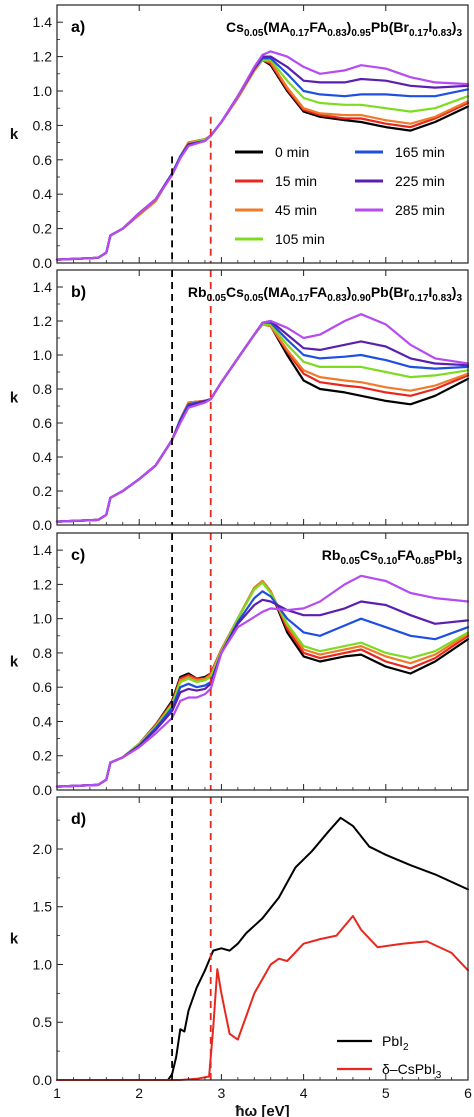  Describe the element at coordinates (446, 555) in the screenshot. I see `title-text: PbI` at that location.